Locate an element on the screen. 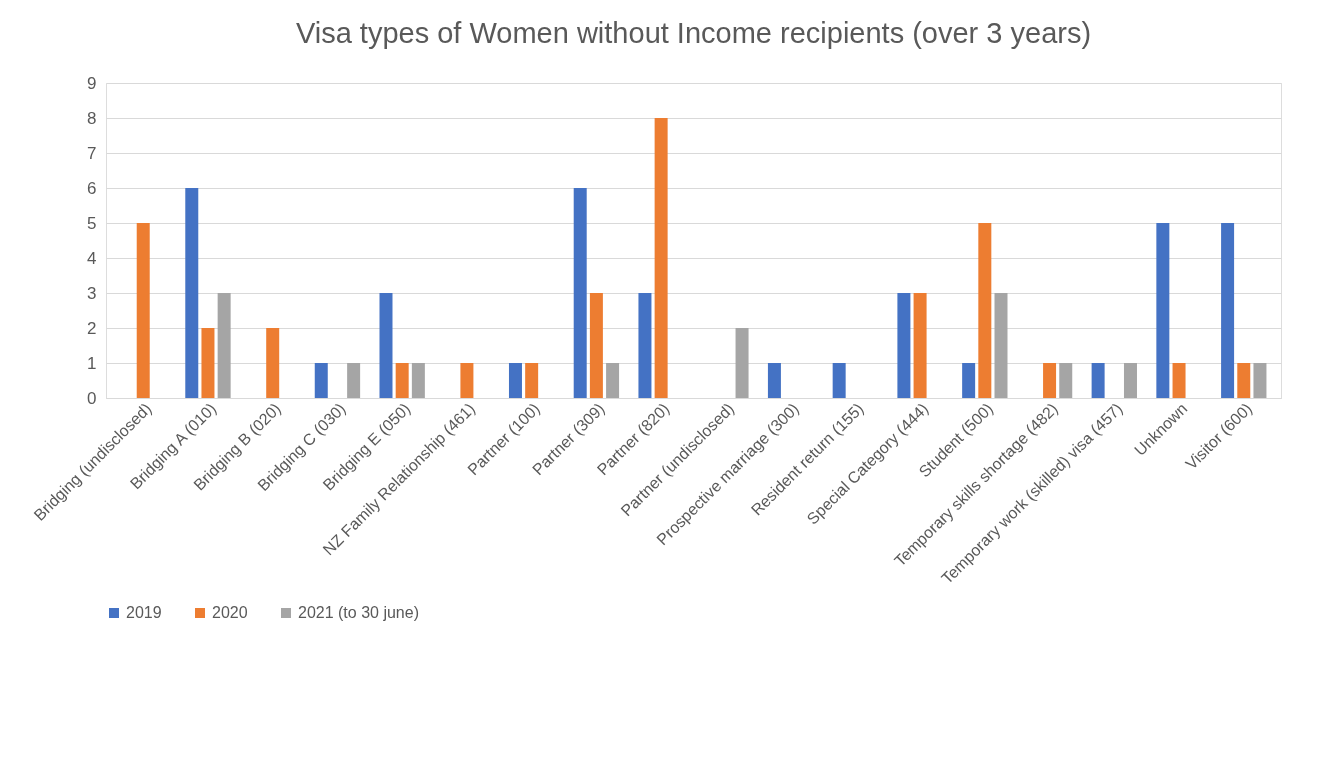 Image resolution: width=1332 pixels, height=771 pixels. y-tick-label: 5 is located at coordinates (92, 223).